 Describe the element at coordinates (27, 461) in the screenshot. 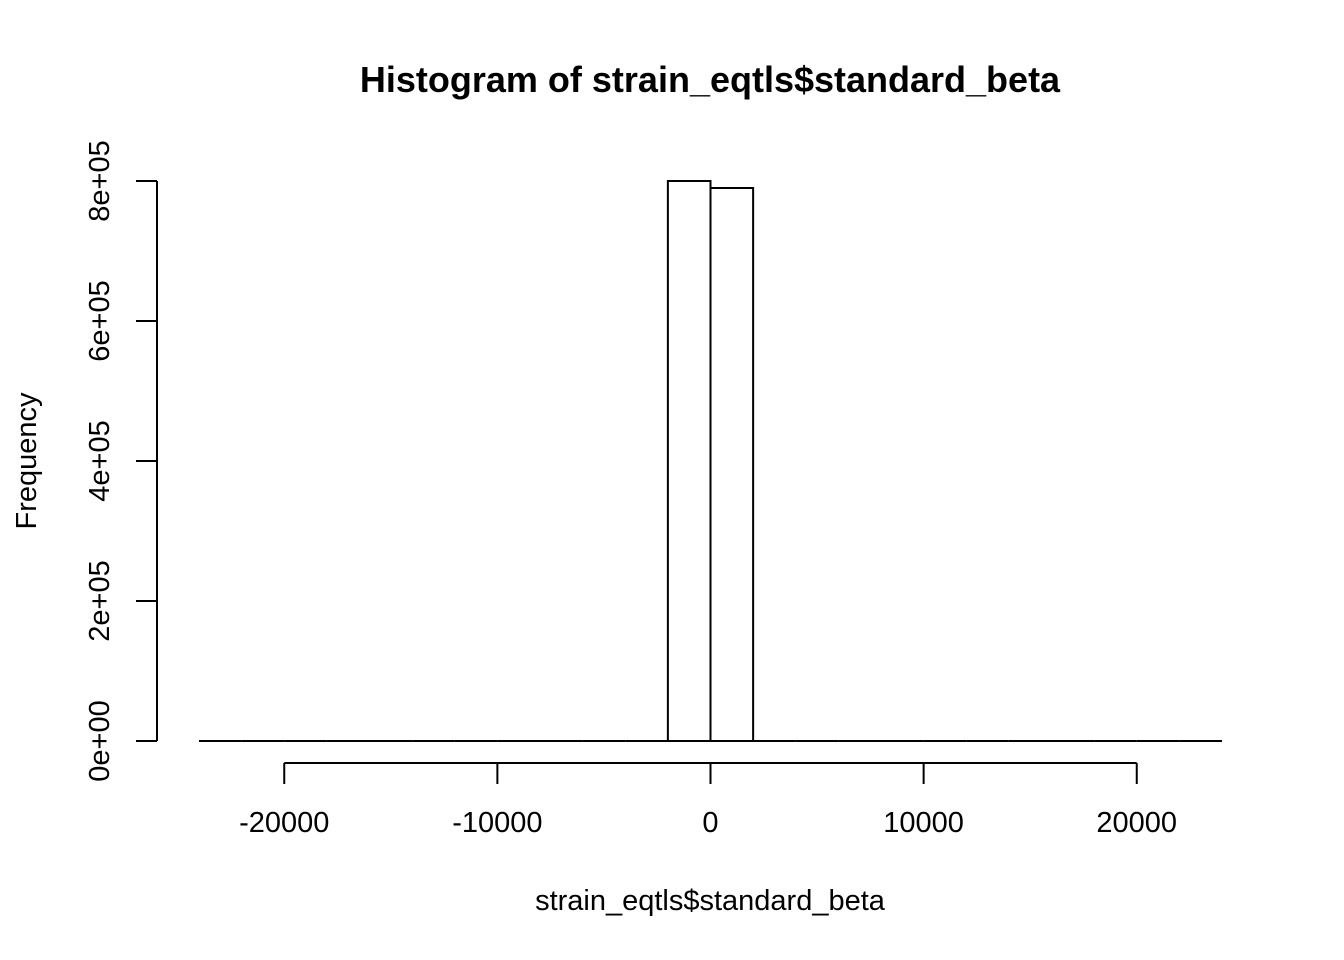

I see `y-axis-label: Frequency` at that location.